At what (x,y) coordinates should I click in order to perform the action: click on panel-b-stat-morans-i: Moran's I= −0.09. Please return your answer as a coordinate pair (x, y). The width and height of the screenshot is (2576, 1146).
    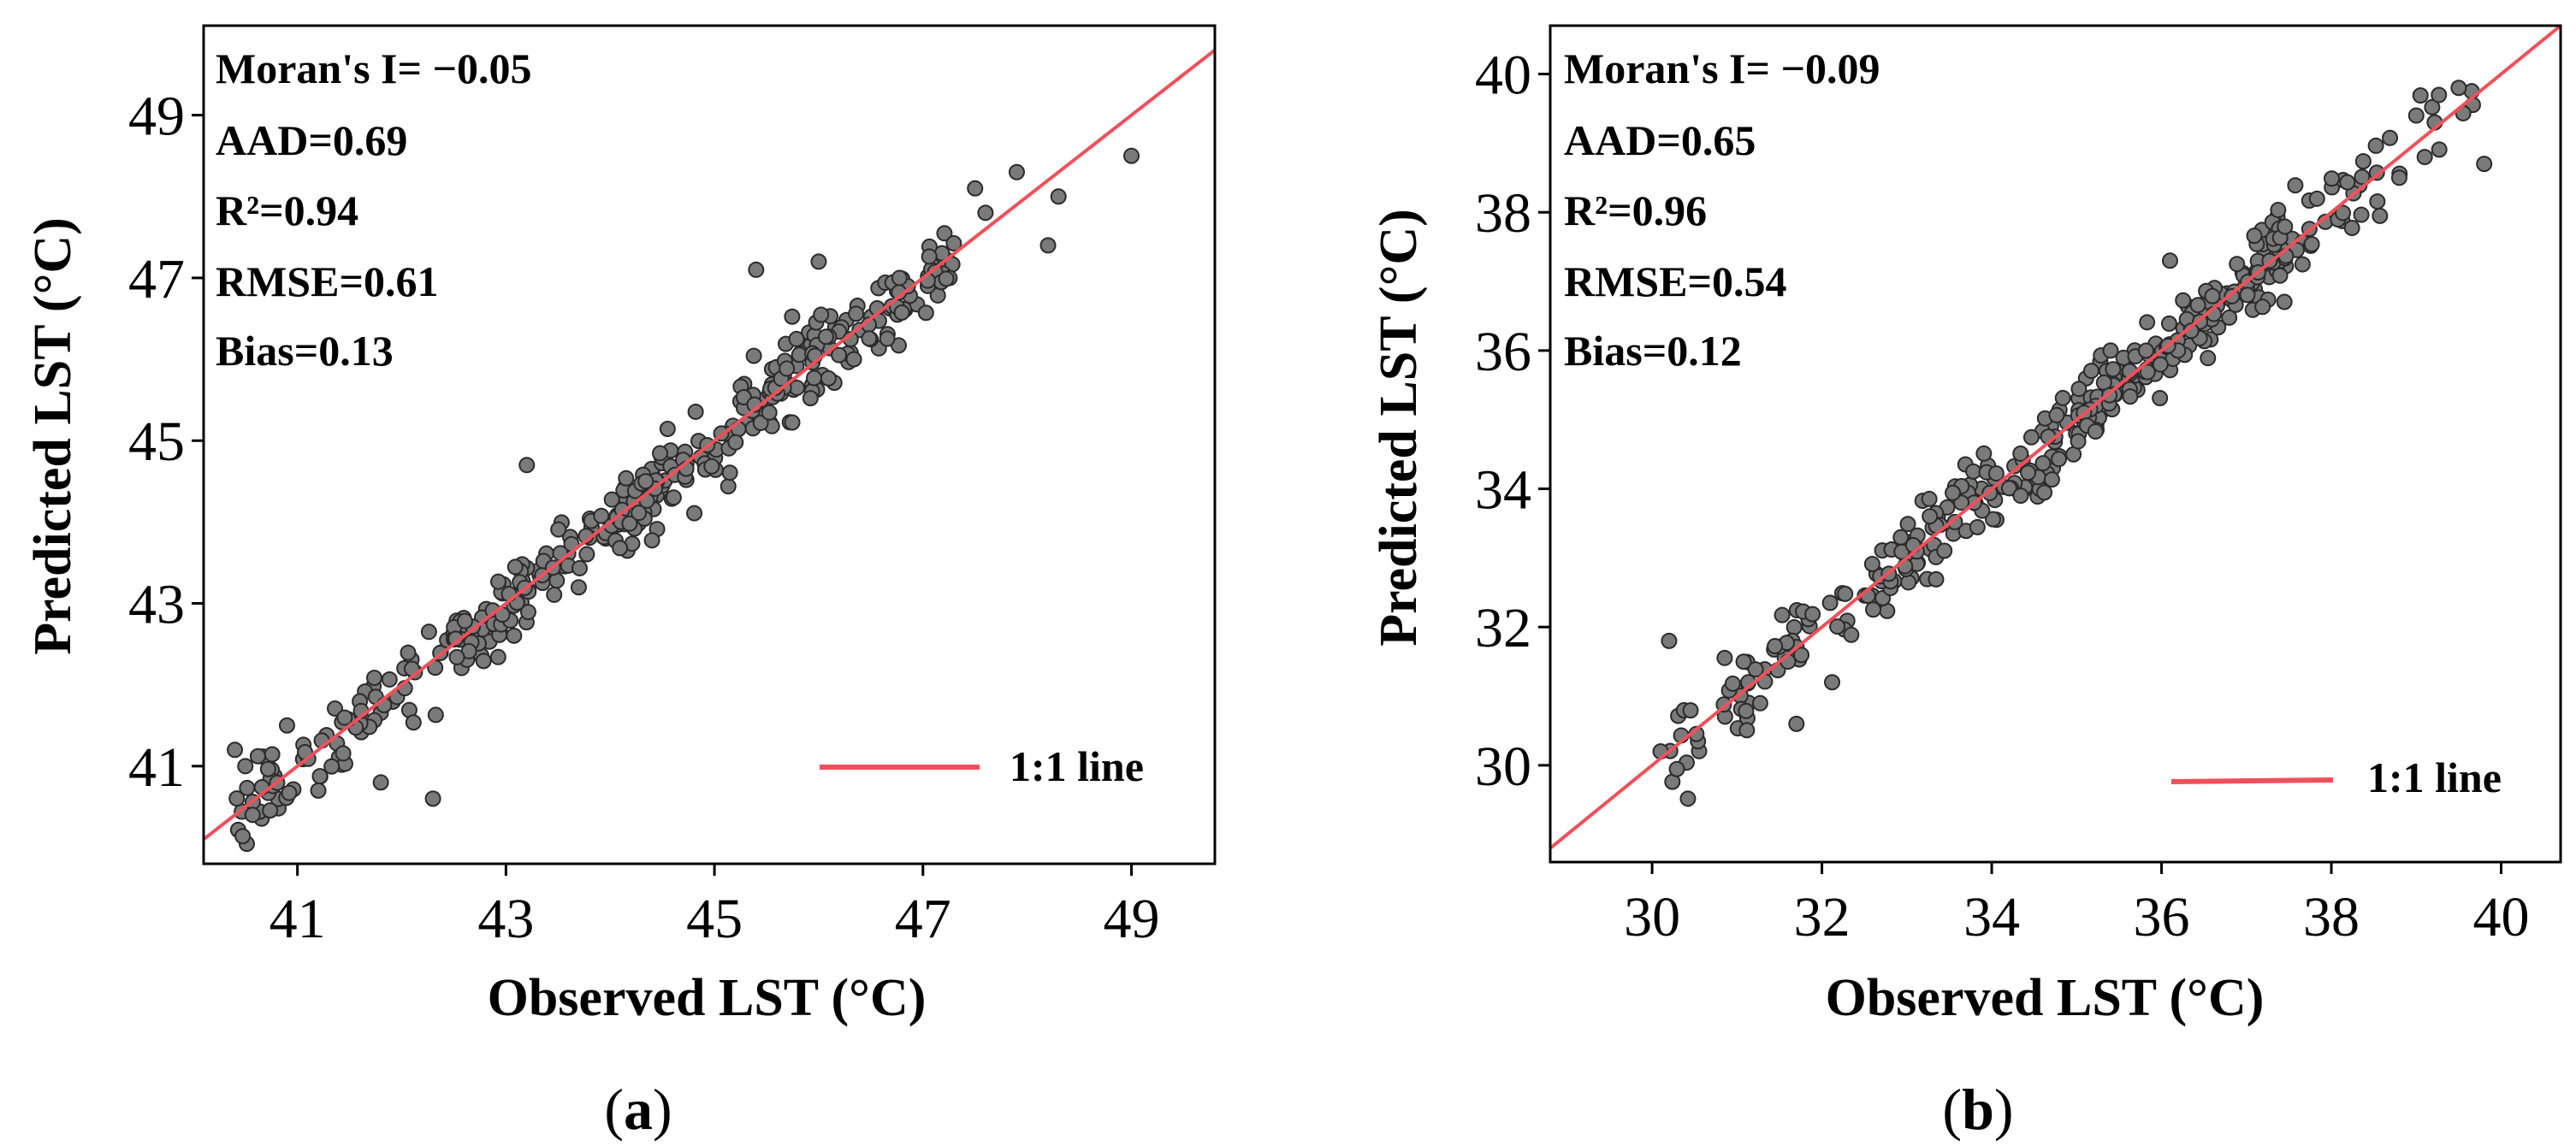
    Looking at the image, I should click on (1722, 68).